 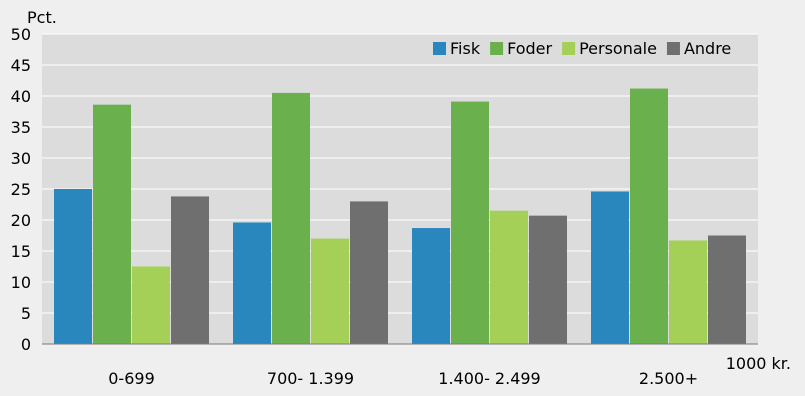 What do you see at coordinates (673, 48) in the screenshot?
I see `legend-swatch-andre` at bounding box center [673, 48].